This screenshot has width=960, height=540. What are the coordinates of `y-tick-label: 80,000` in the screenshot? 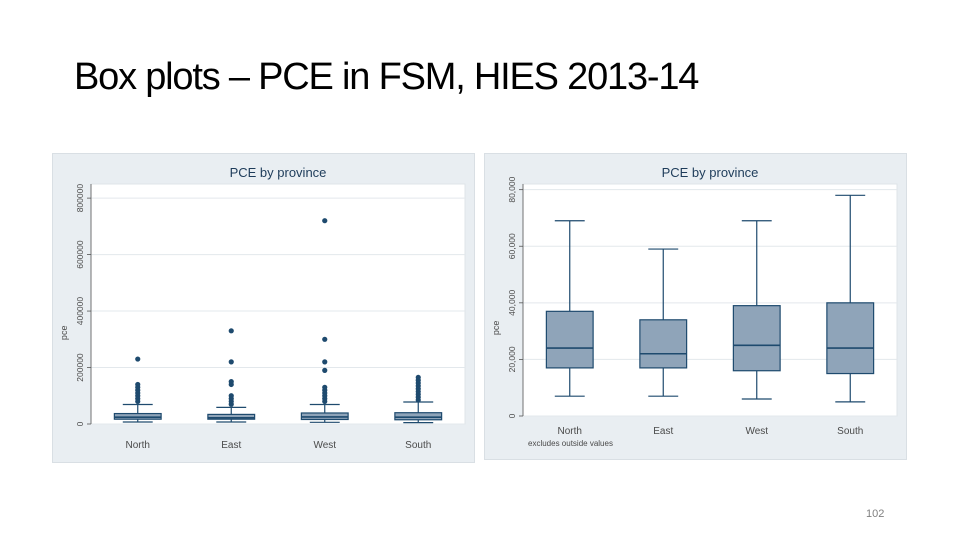 It's located at (512, 189).